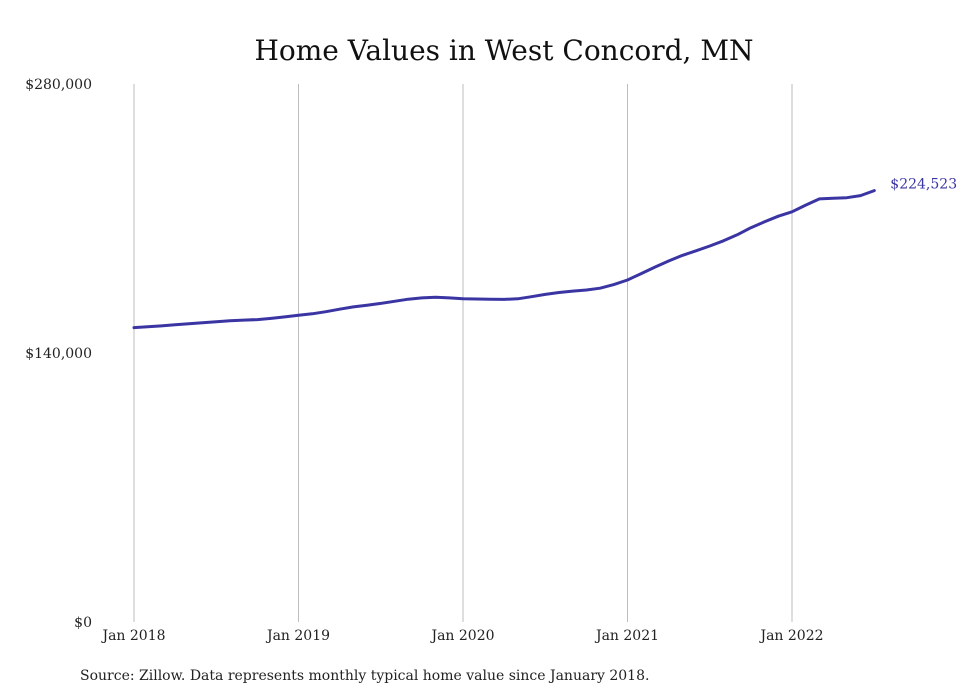  I want to click on chart-title: Home Values in West Concord, MN, so click(503, 50).